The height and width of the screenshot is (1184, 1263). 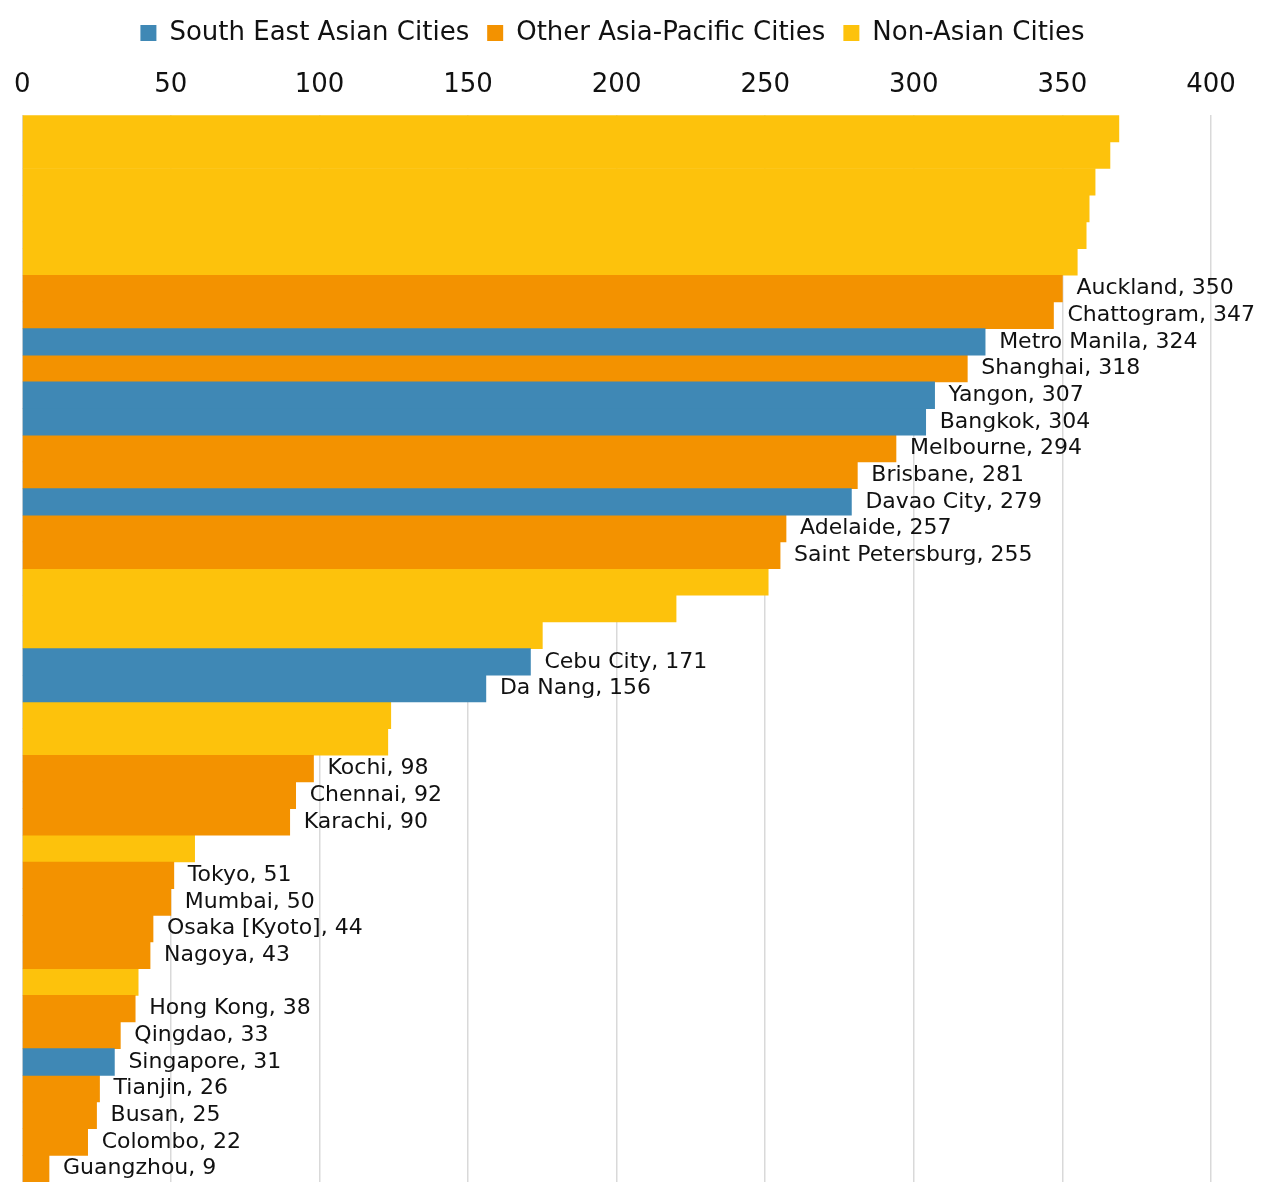 What do you see at coordinates (996, 447) in the screenshot?
I see `data-label: Melbourne, 294` at bounding box center [996, 447].